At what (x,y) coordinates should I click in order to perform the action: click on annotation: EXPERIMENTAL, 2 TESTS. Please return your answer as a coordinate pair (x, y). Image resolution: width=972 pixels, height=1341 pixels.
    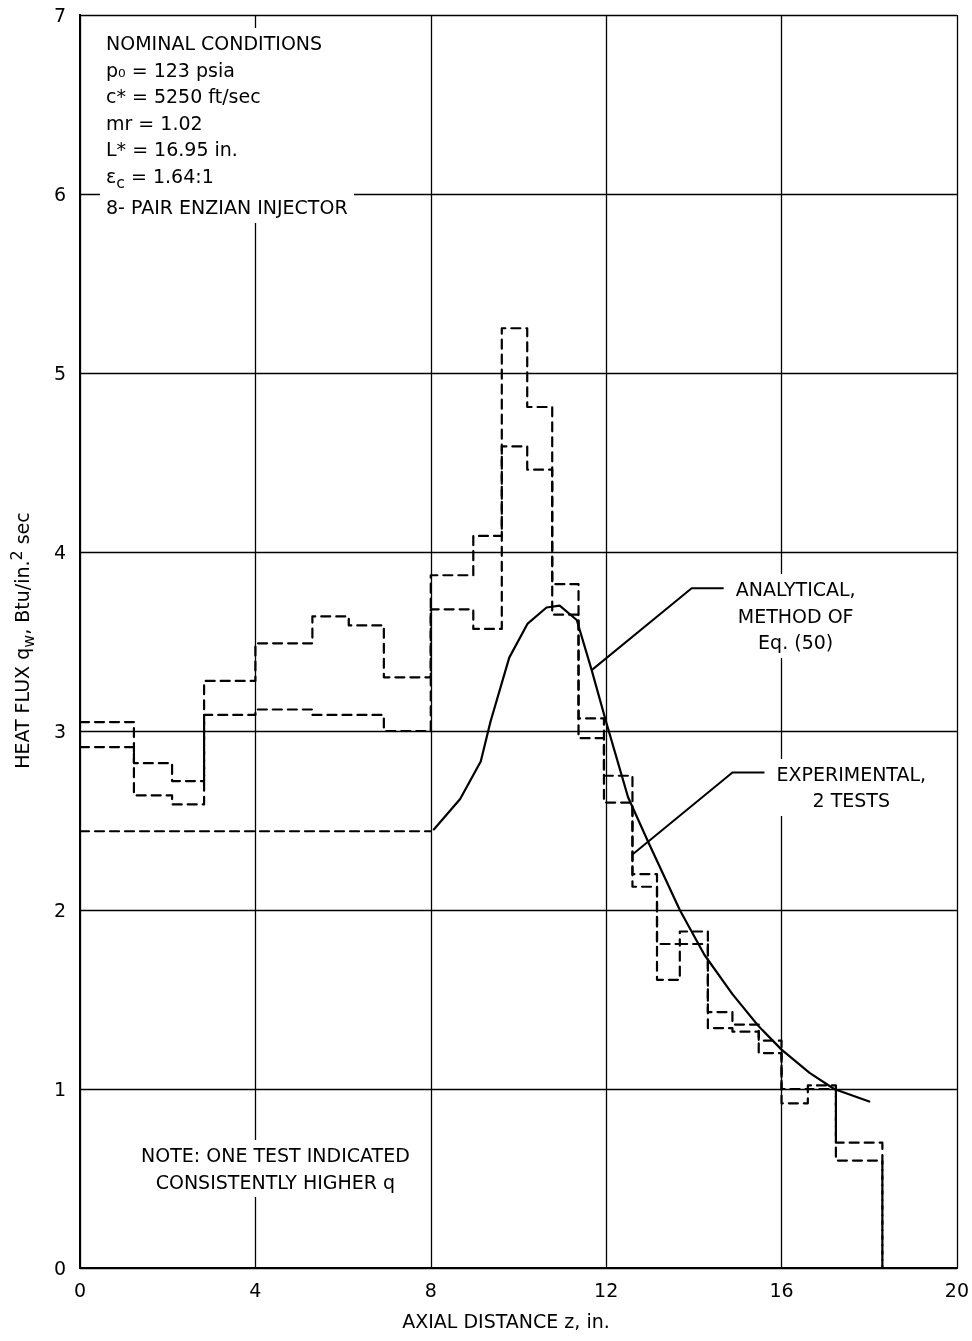
    Looking at the image, I should click on (851, 787).